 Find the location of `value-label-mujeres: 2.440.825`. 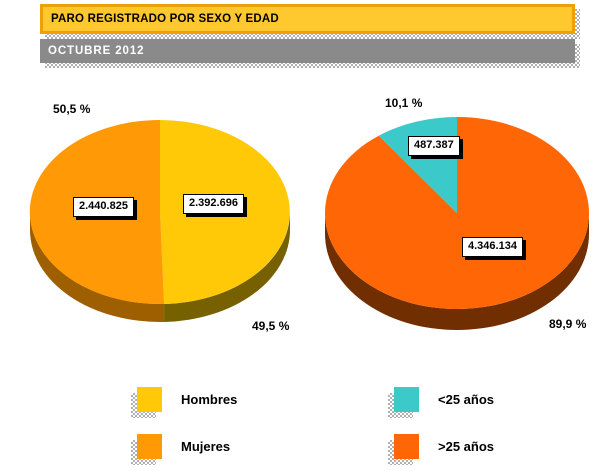

value-label-mujeres: 2.440.825 is located at coordinates (103, 207).